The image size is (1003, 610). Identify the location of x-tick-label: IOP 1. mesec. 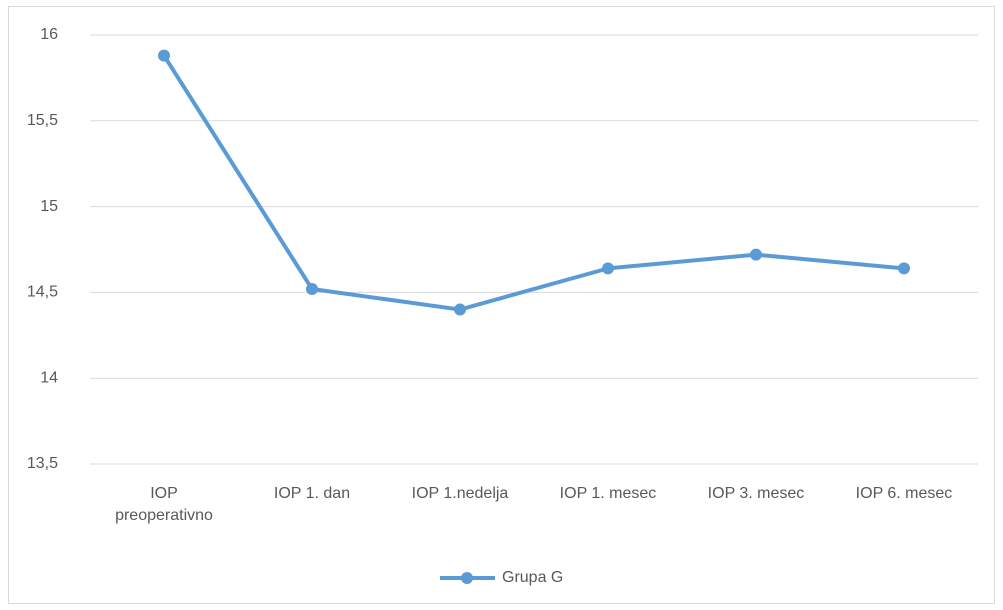
(608, 493).